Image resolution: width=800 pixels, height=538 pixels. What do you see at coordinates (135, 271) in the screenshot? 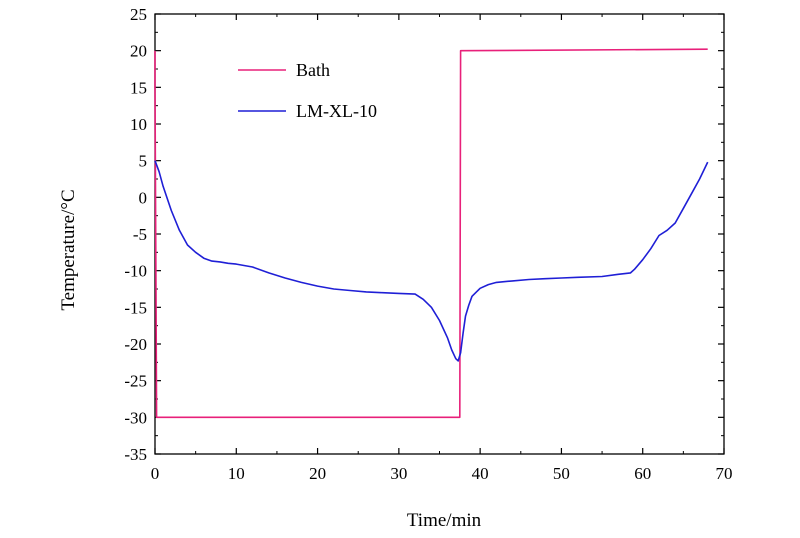
I see `y-tick-label: -10` at bounding box center [135, 271].